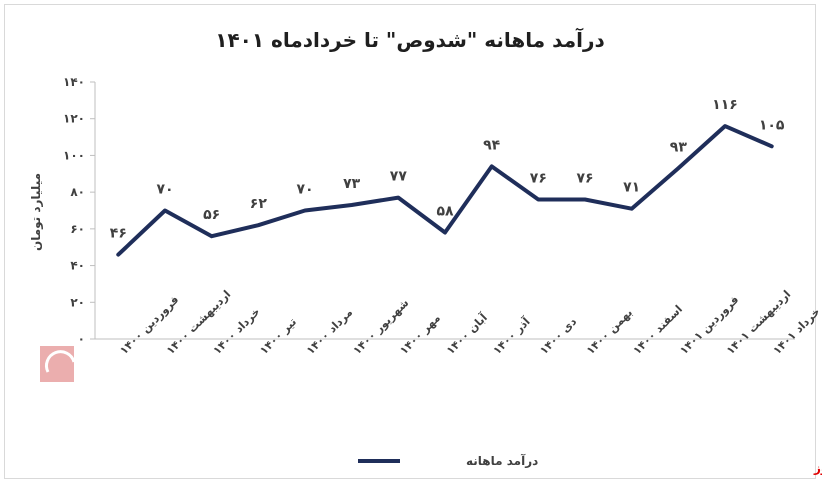  What do you see at coordinates (77, 229) in the screenshot?
I see `y-tick-label: ۶۰` at bounding box center [77, 229].